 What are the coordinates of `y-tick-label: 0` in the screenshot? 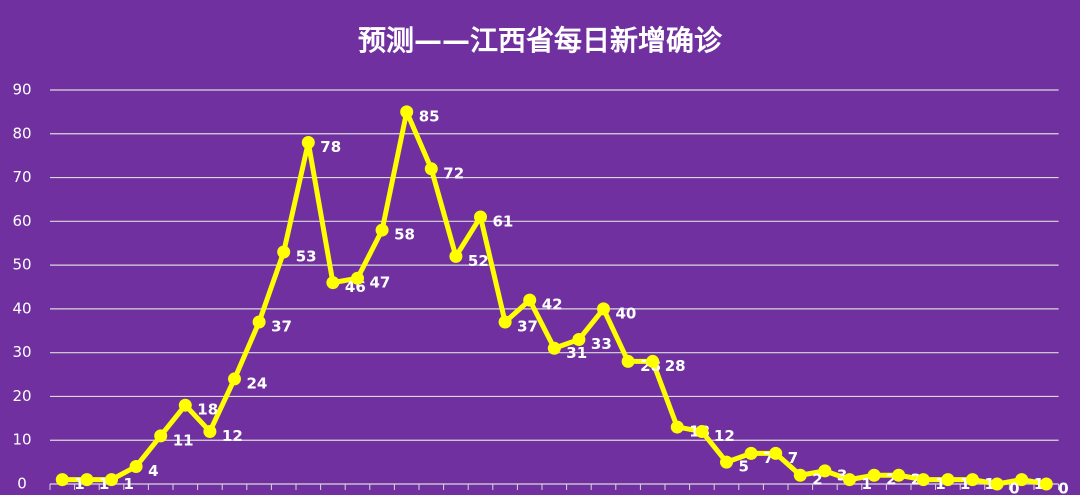 It's located at (22, 484).